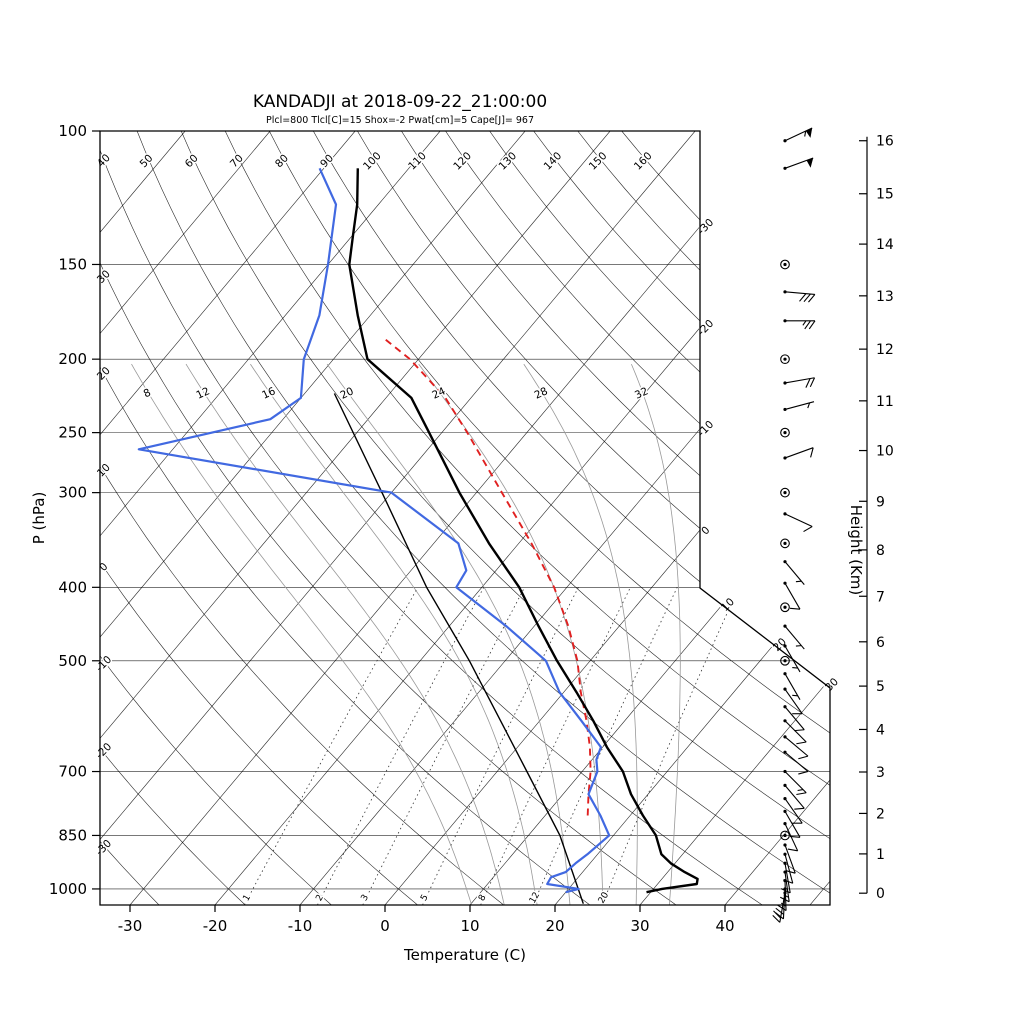 Image resolution: width=1024 pixels, height=1024 pixels. What do you see at coordinates (458, 648) in the screenshot?
I see `surface-parcel-moist-adiabat` at bounding box center [458, 648].